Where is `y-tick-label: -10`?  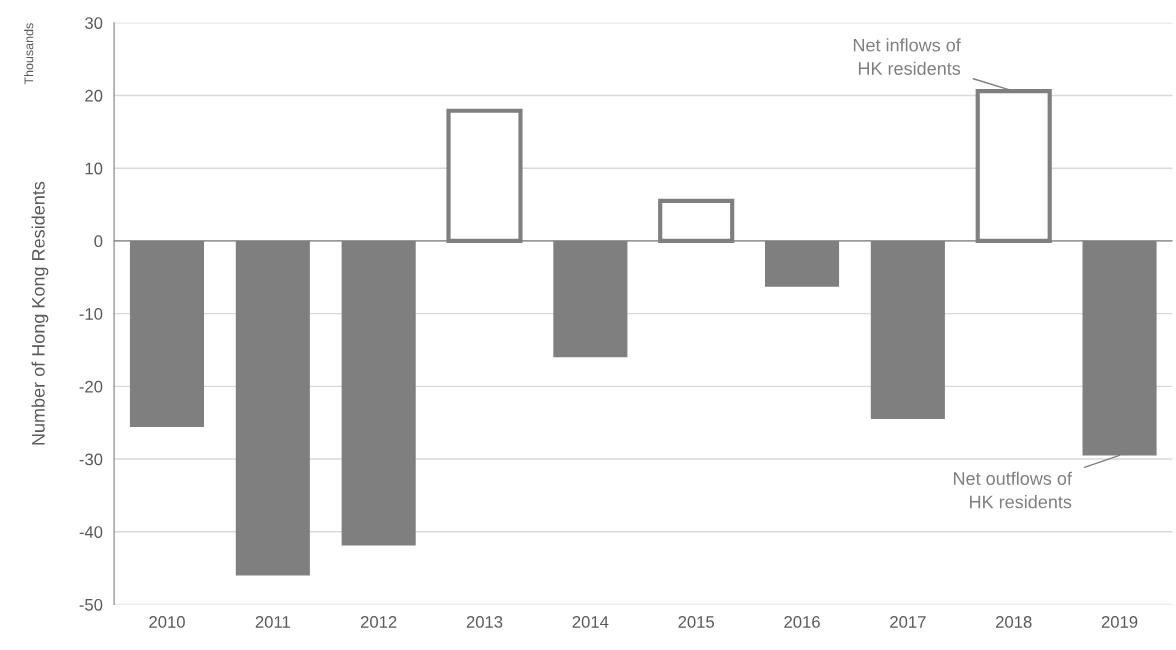 y-tick-label: -10 is located at coordinates (91, 314).